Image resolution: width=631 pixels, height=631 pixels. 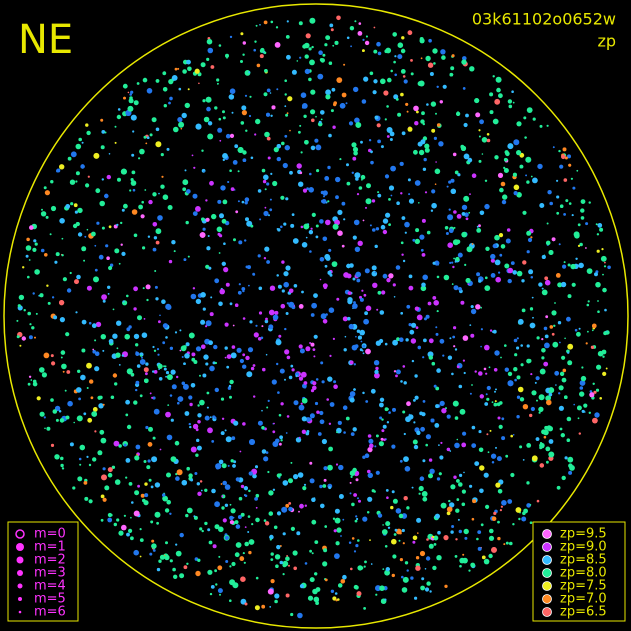 What do you see at coordinates (583, 547) in the screenshot?
I see `zp-label: zp=9.0` at bounding box center [583, 547].